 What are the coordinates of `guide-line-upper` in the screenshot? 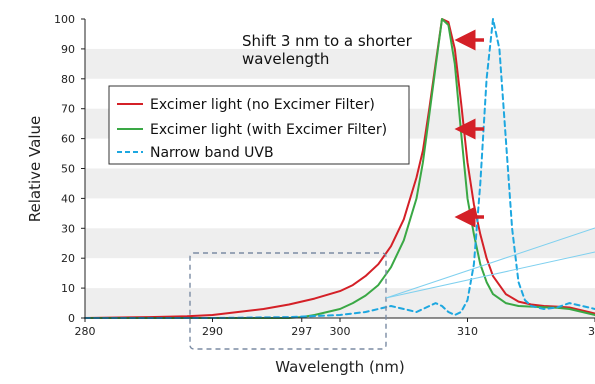 It's located at (490, 263).